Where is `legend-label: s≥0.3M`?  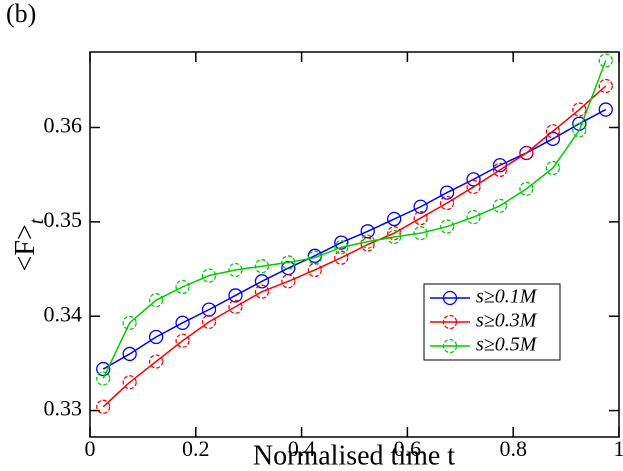 legend-label: s≥0.3M is located at coordinates (507, 321).